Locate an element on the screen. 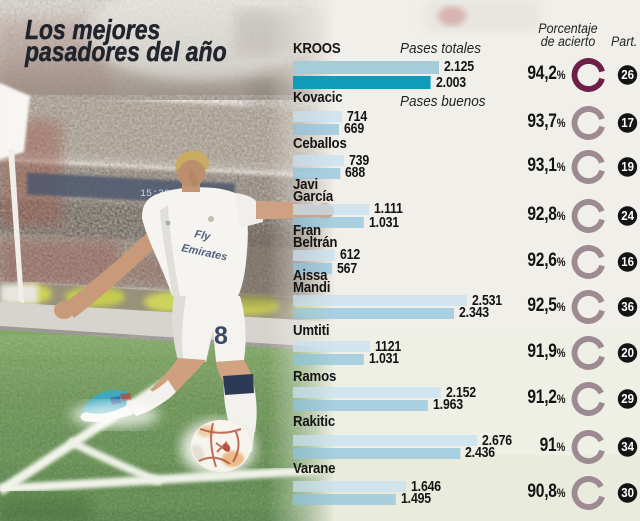 The image size is (640, 521). svg-text: 8 is located at coordinates (221, 336).